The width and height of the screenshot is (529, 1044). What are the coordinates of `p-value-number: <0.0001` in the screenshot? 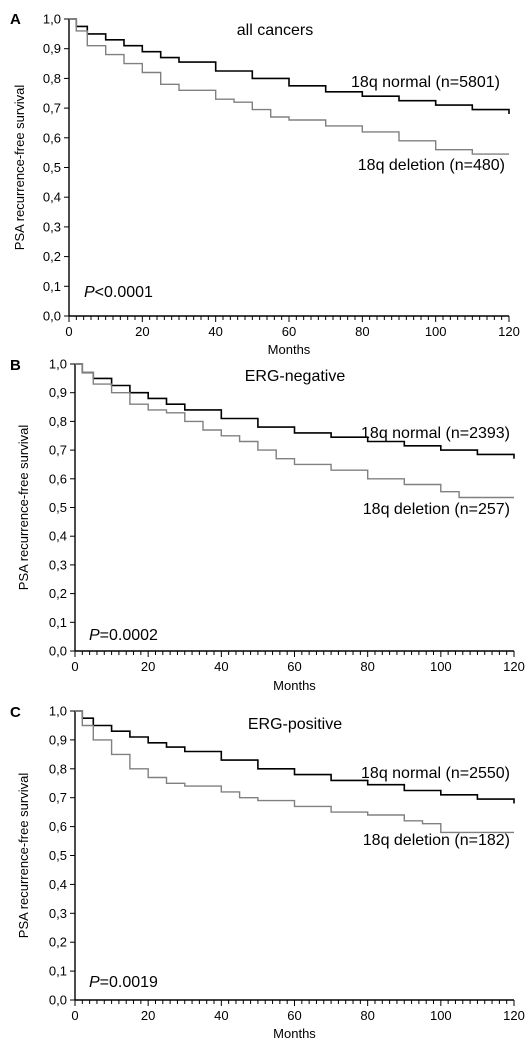 It's located at (124, 292).